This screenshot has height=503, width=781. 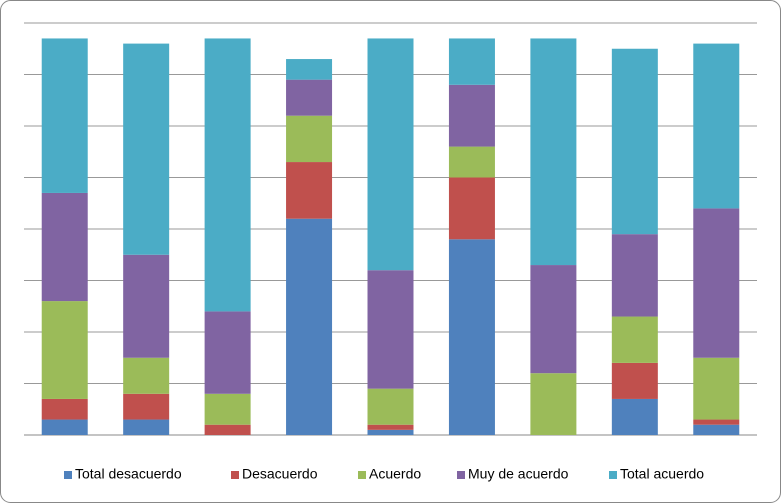 I want to click on legend-label: Desacuerdo, so click(x=280, y=474).